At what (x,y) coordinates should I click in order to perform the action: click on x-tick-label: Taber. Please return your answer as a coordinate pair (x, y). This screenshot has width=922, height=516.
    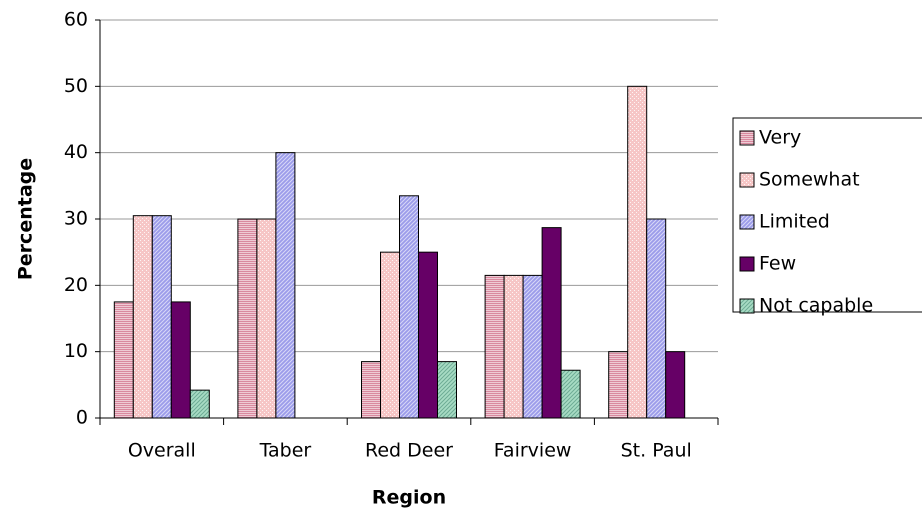
    Looking at the image, I should click on (285, 451).